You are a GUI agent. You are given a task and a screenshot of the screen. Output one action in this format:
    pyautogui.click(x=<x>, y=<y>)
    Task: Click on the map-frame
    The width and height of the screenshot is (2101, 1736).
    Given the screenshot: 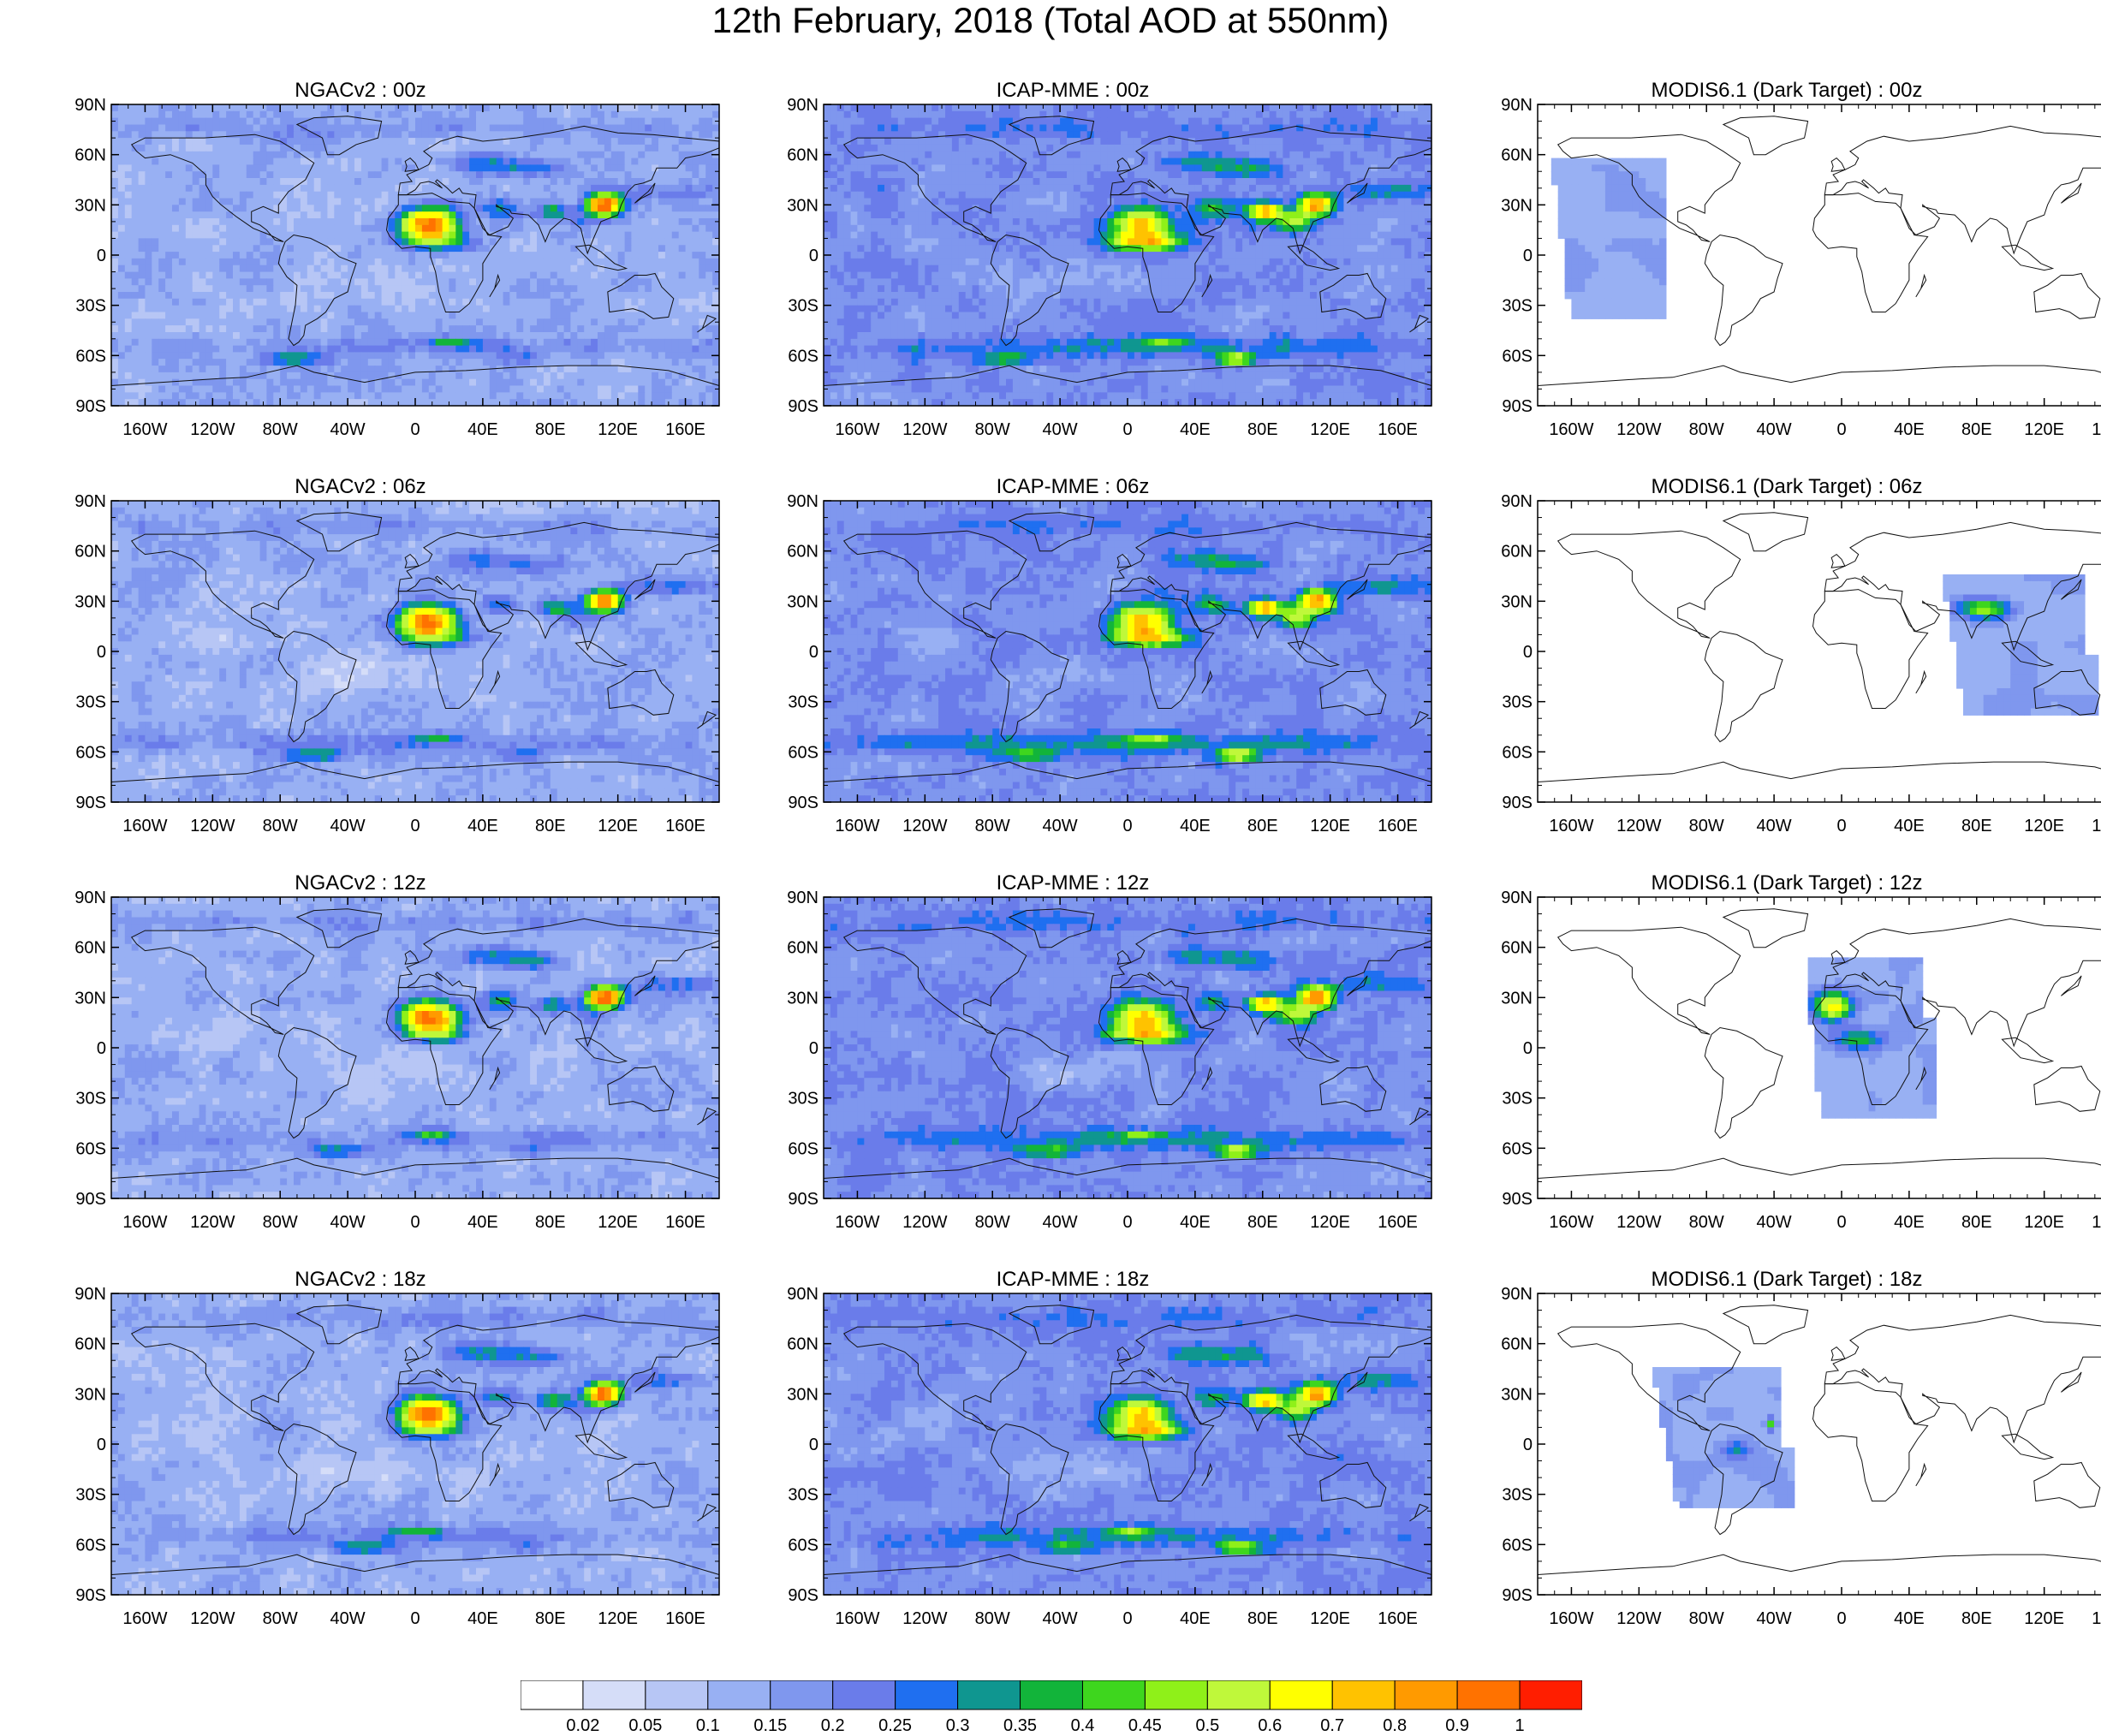 What is the action you would take?
    pyautogui.click(x=1820, y=1444)
    